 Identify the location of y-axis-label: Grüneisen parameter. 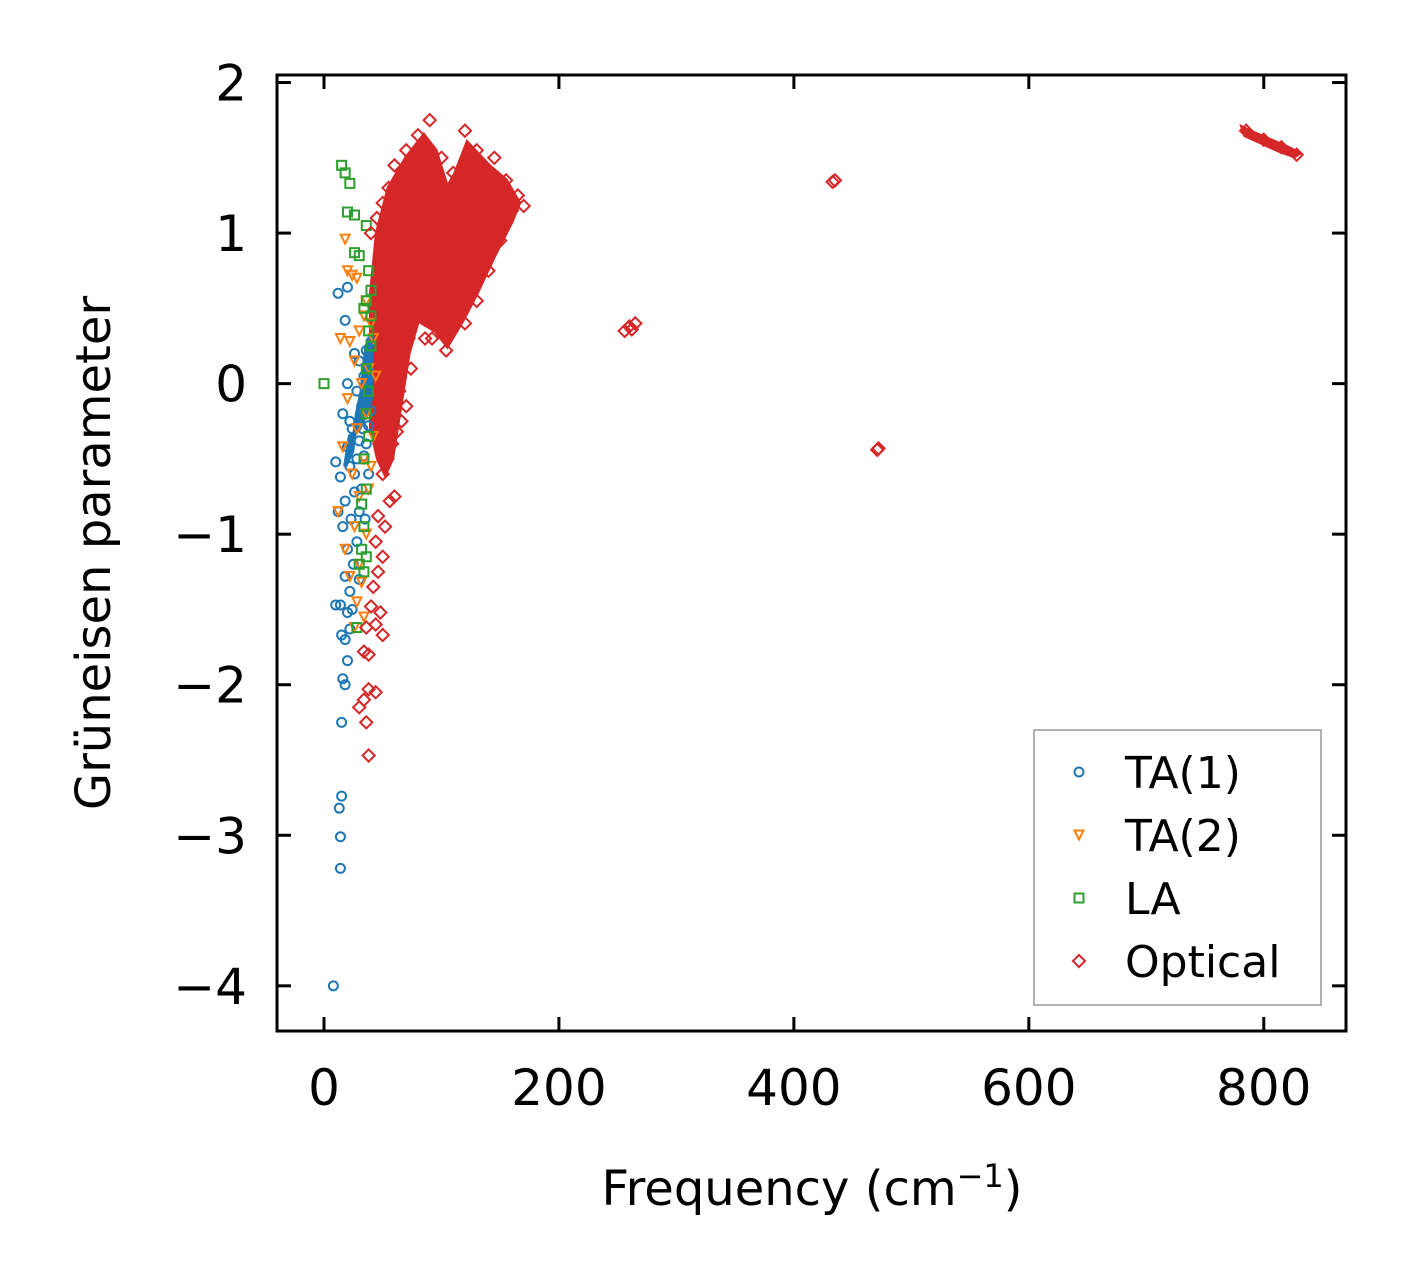
(94, 553).